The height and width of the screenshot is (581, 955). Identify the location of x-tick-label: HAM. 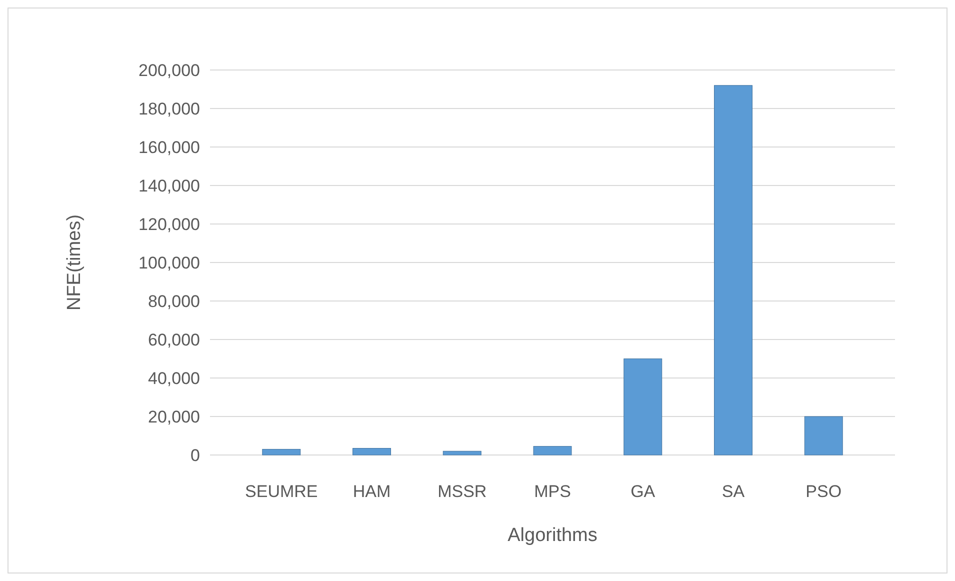
(371, 491).